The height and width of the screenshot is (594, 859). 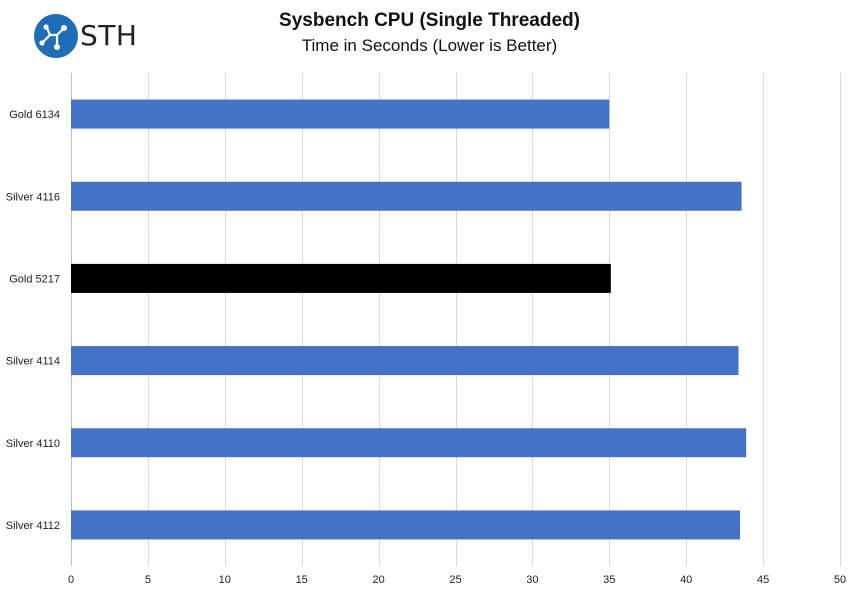 I want to click on sth-logo-icon, so click(x=56, y=36).